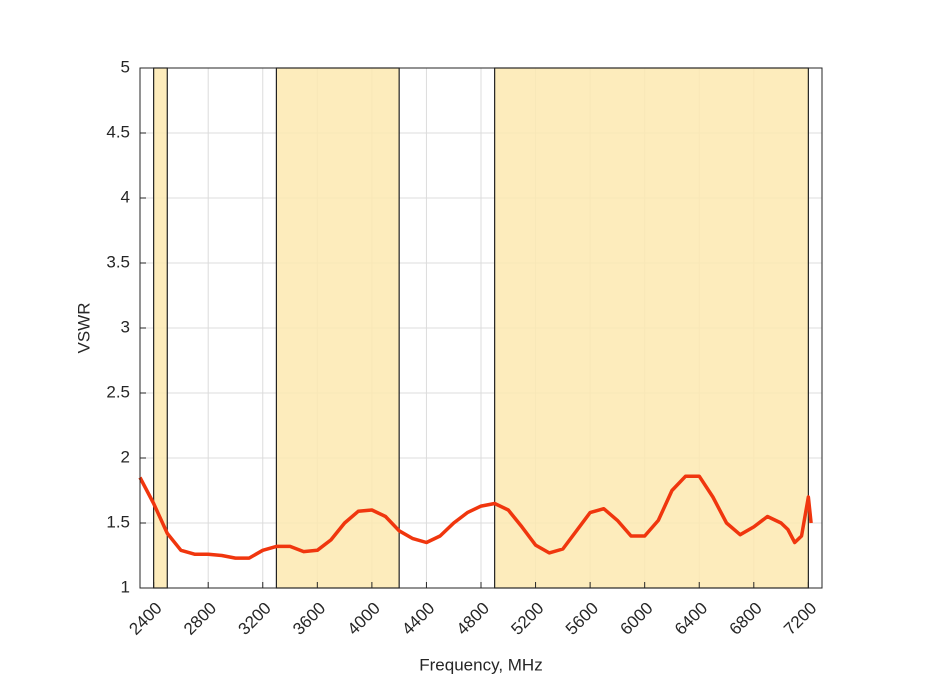  I want to click on x-tick-label: 6400, so click(691, 619).